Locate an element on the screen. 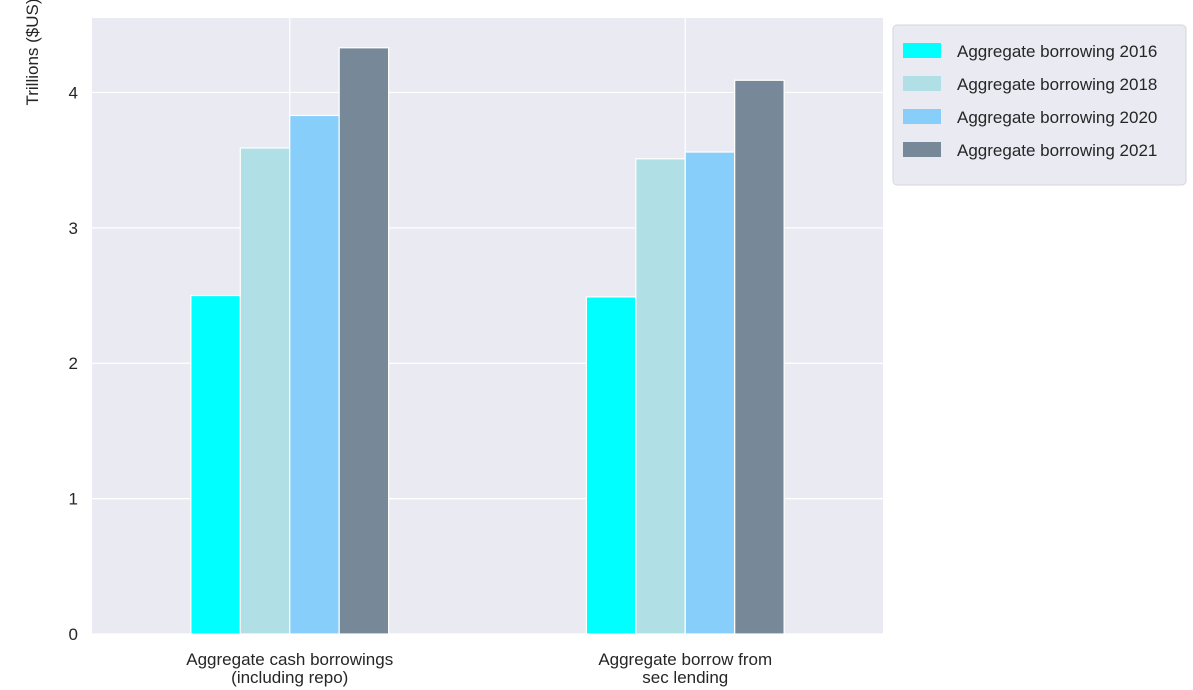 The width and height of the screenshot is (1193, 690). legend-box is located at coordinates (1039, 105).